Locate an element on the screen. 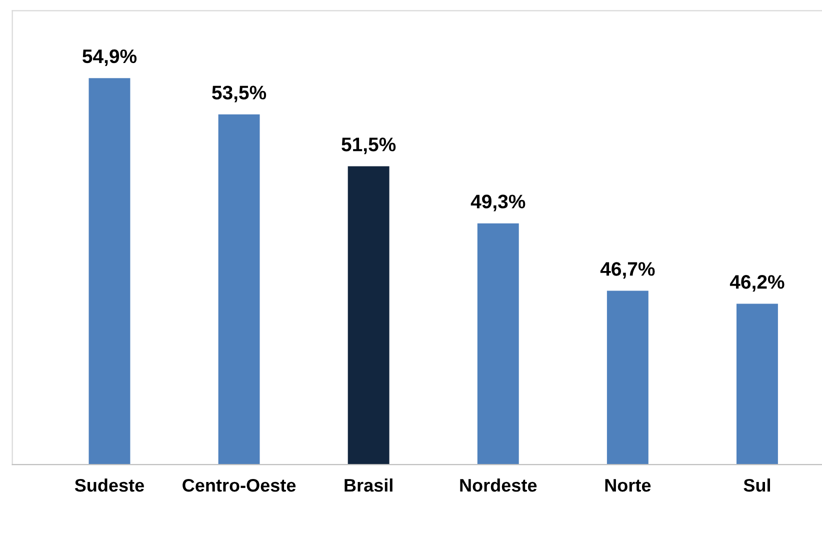  x-tick-label: Centro-Oeste is located at coordinates (239, 485).